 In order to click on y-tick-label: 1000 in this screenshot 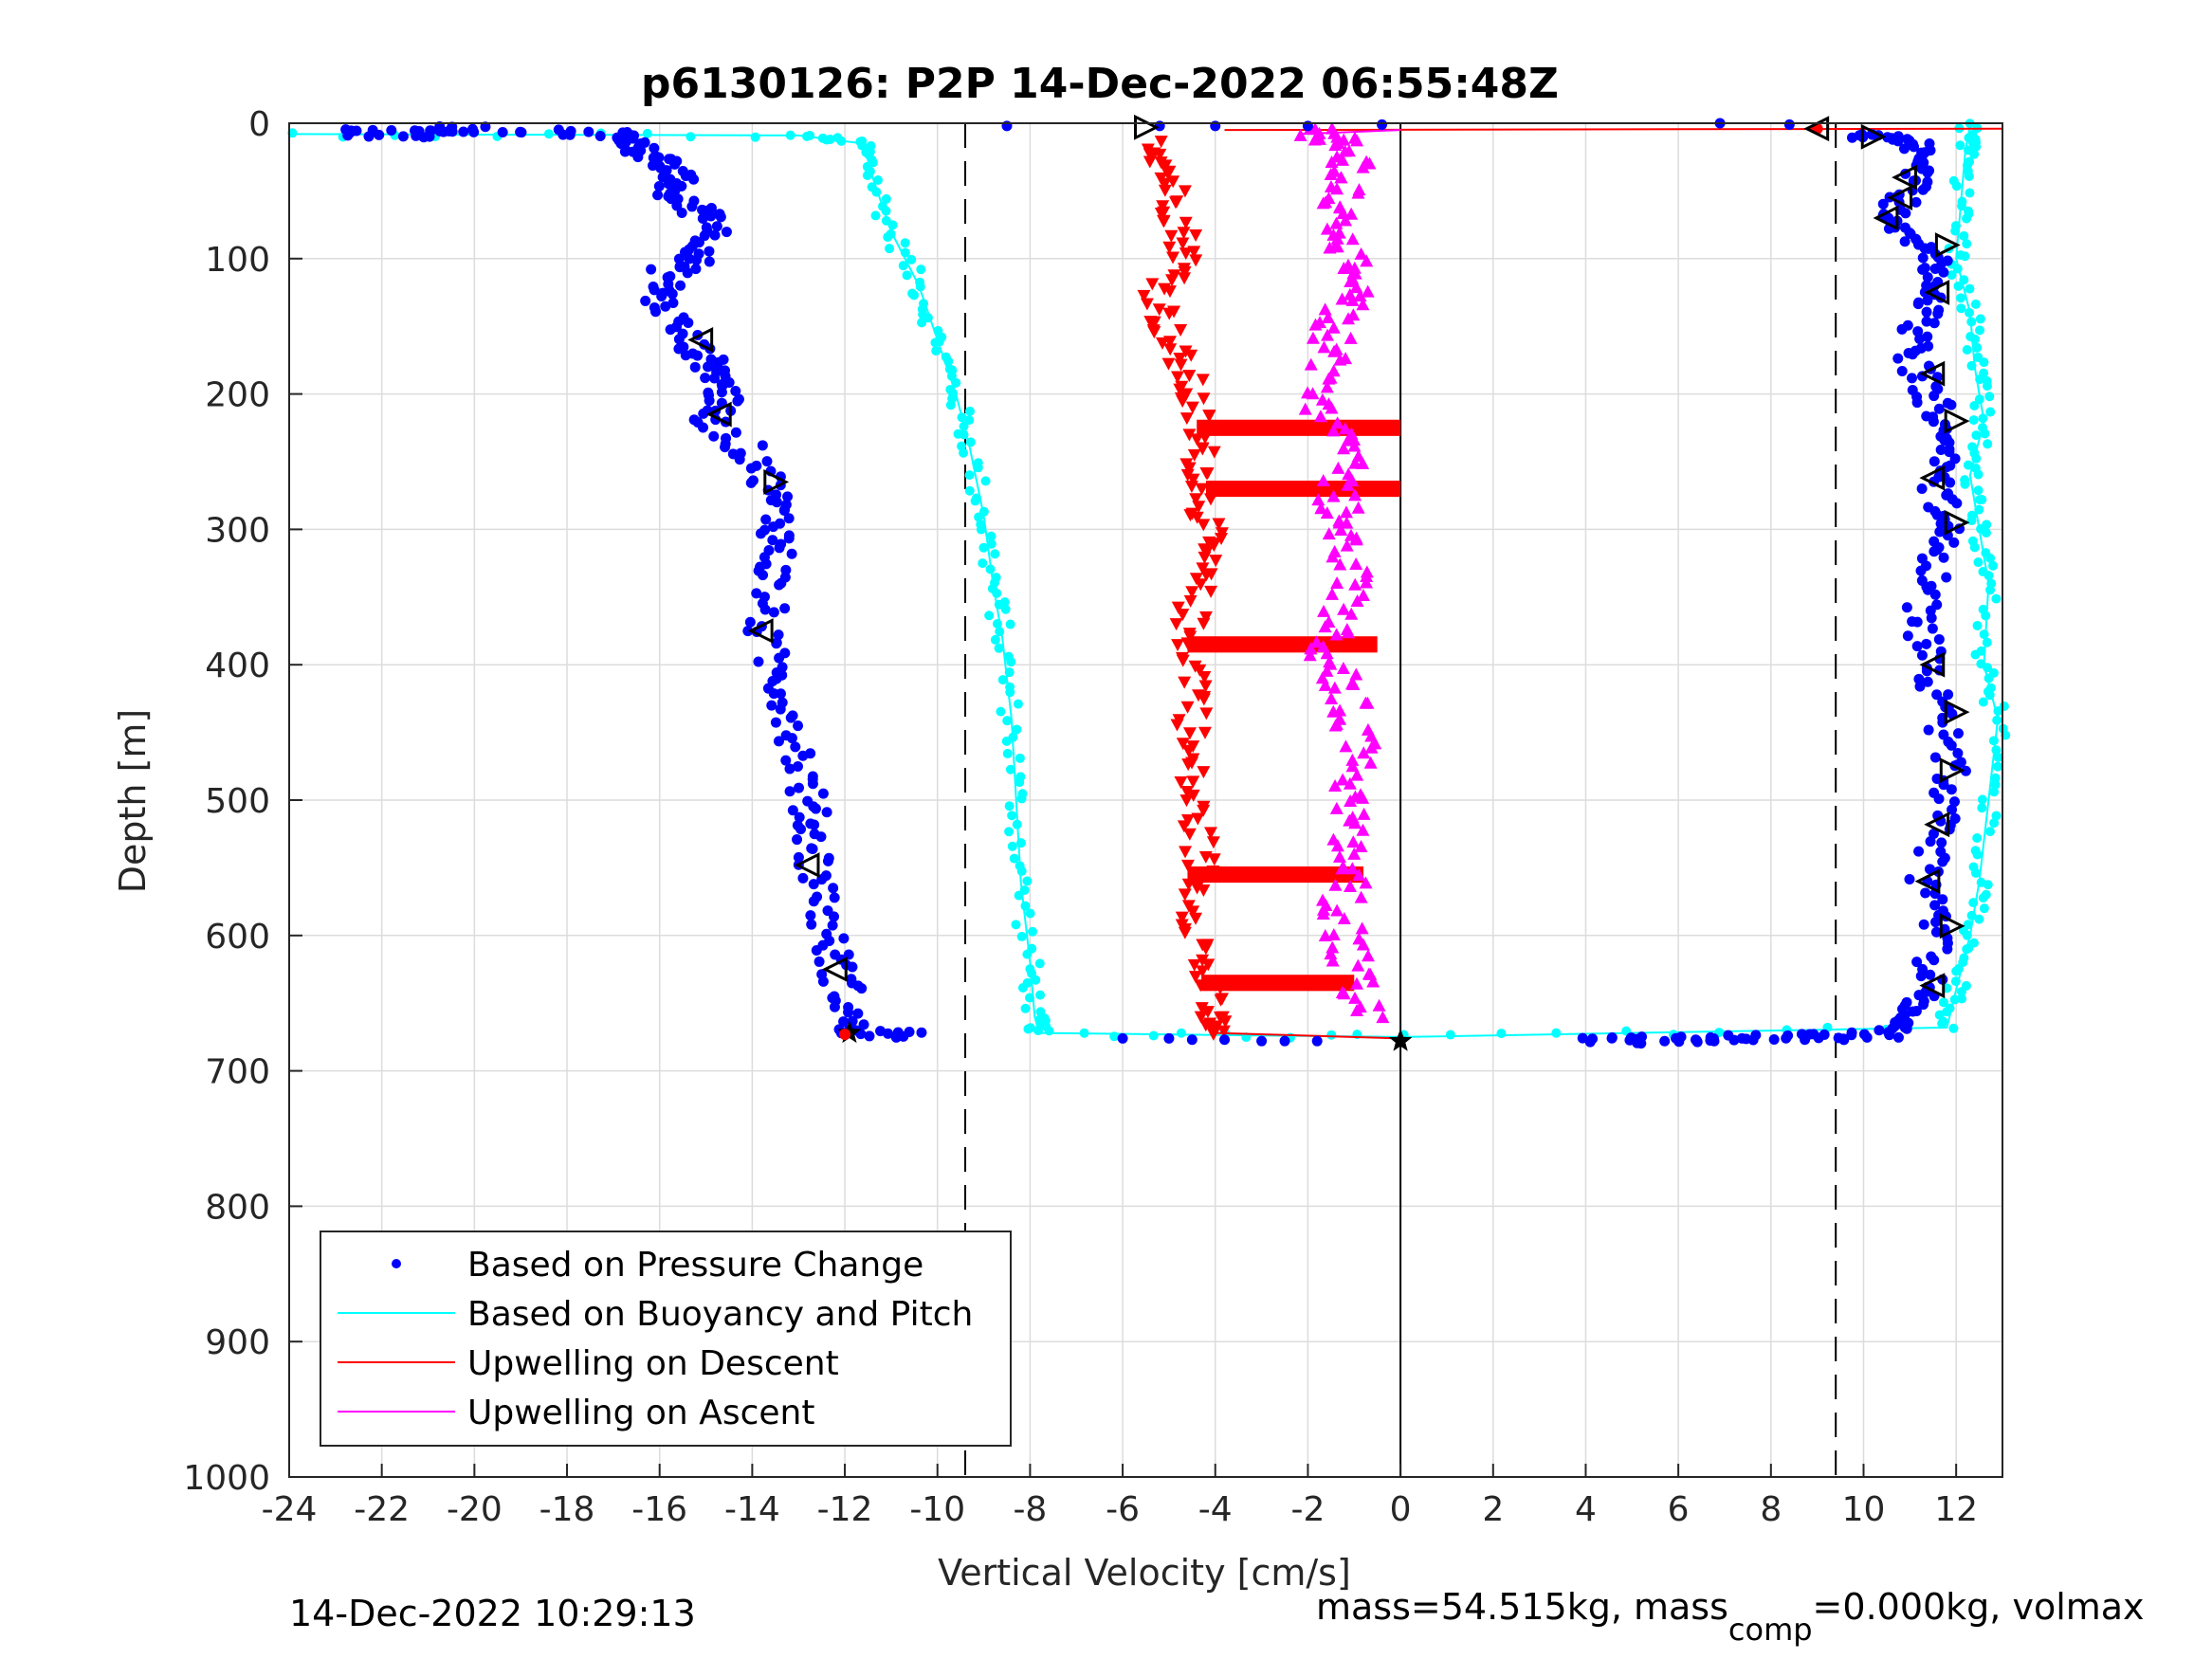, I will do `click(226, 1478)`.